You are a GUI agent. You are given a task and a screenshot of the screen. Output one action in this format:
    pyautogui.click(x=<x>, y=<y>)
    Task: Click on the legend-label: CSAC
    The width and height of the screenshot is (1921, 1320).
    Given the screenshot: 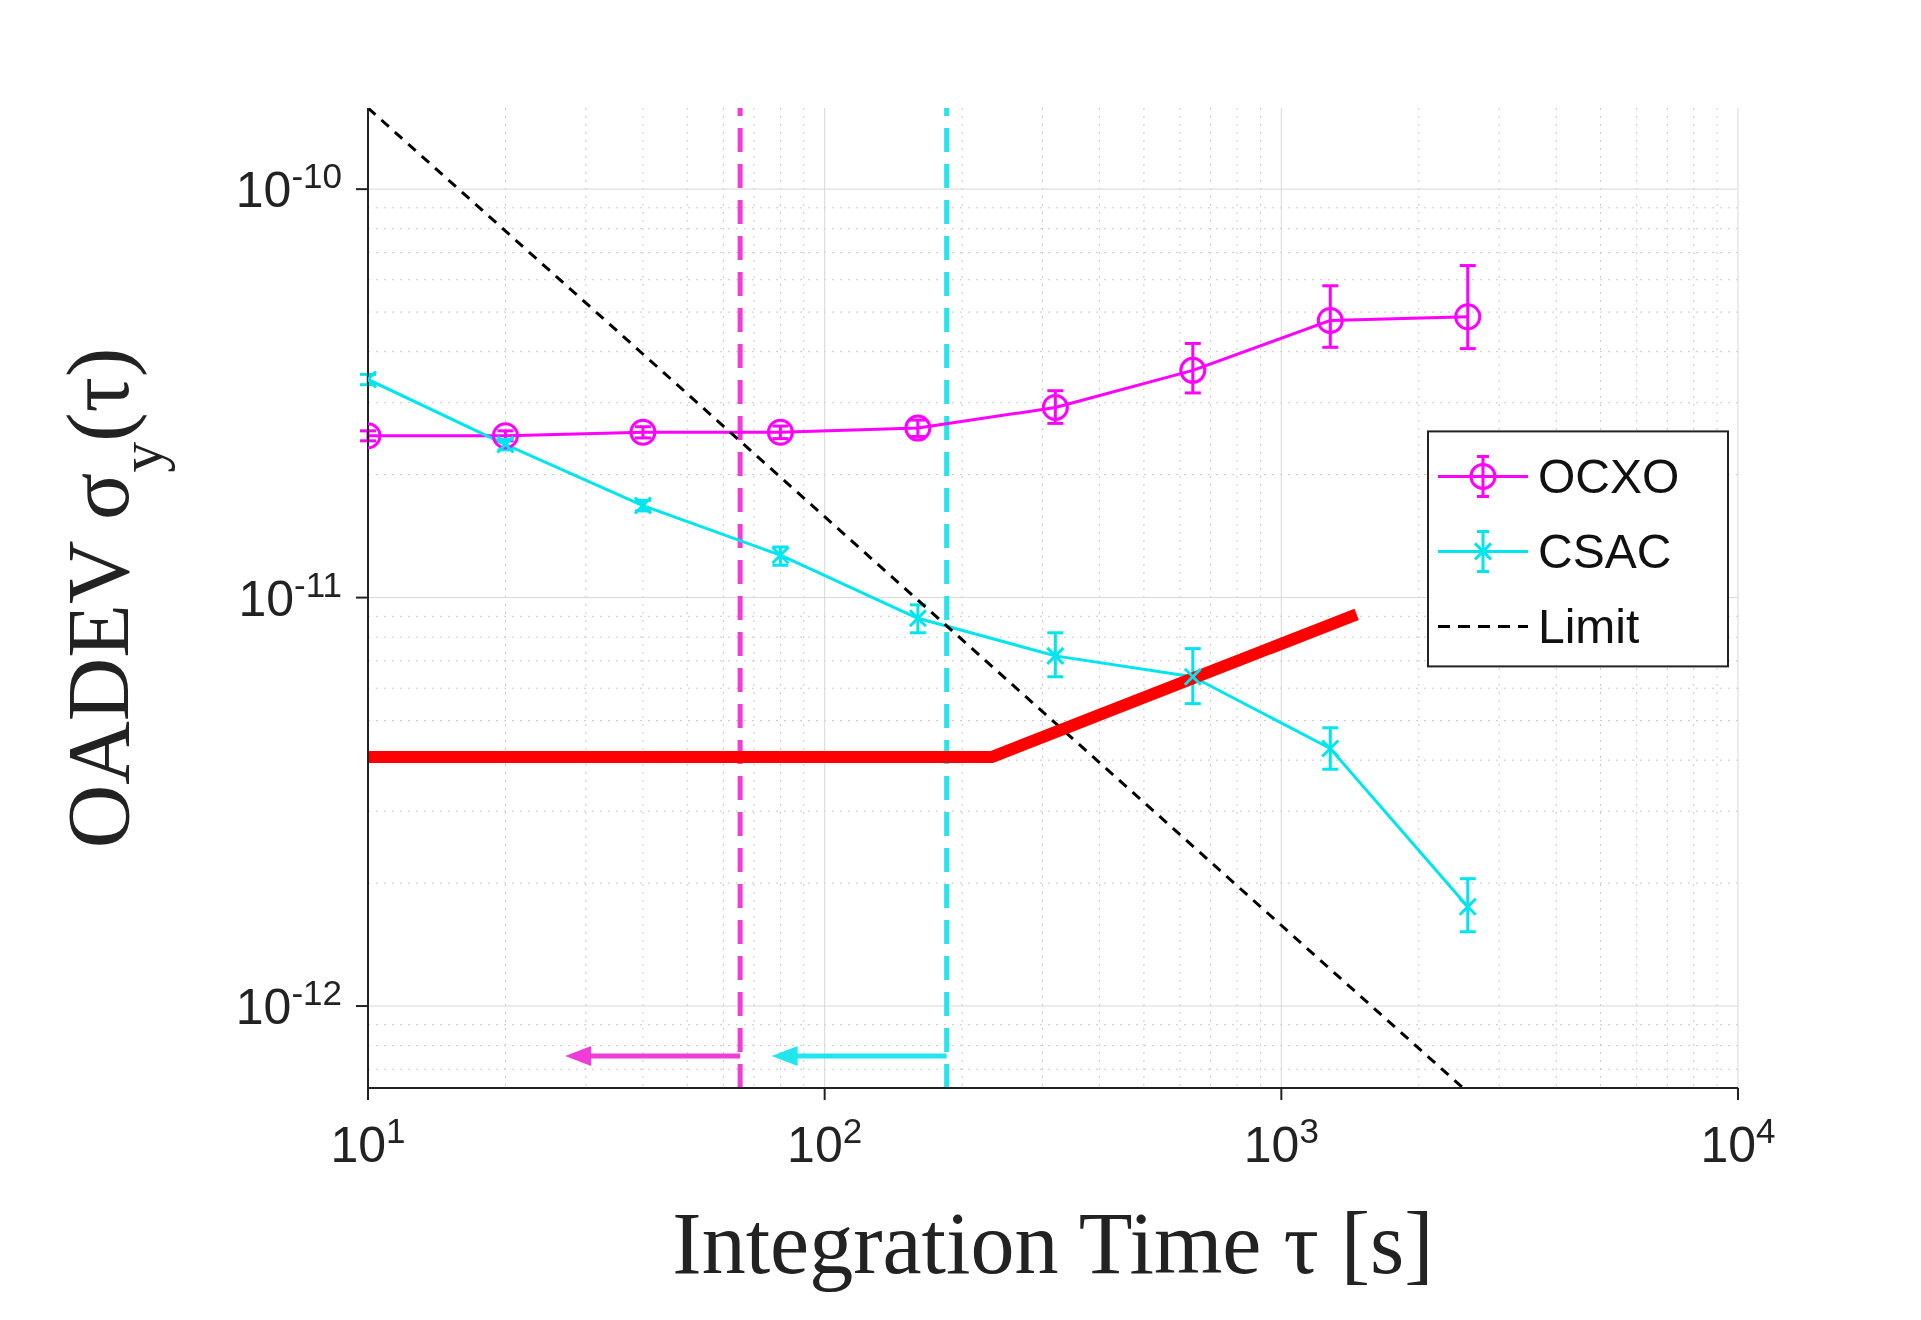 What is the action you would take?
    pyautogui.click(x=1605, y=552)
    